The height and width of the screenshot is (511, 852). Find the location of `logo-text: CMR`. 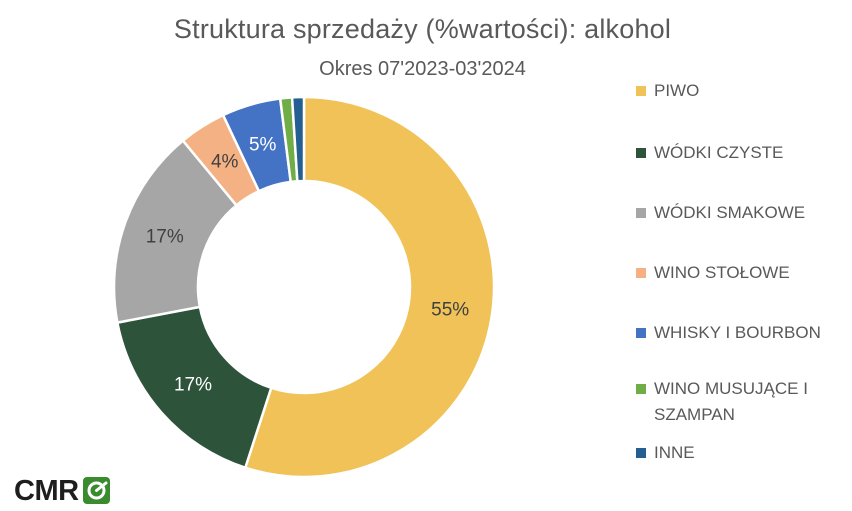

logo-text: CMR is located at coordinates (46, 490).